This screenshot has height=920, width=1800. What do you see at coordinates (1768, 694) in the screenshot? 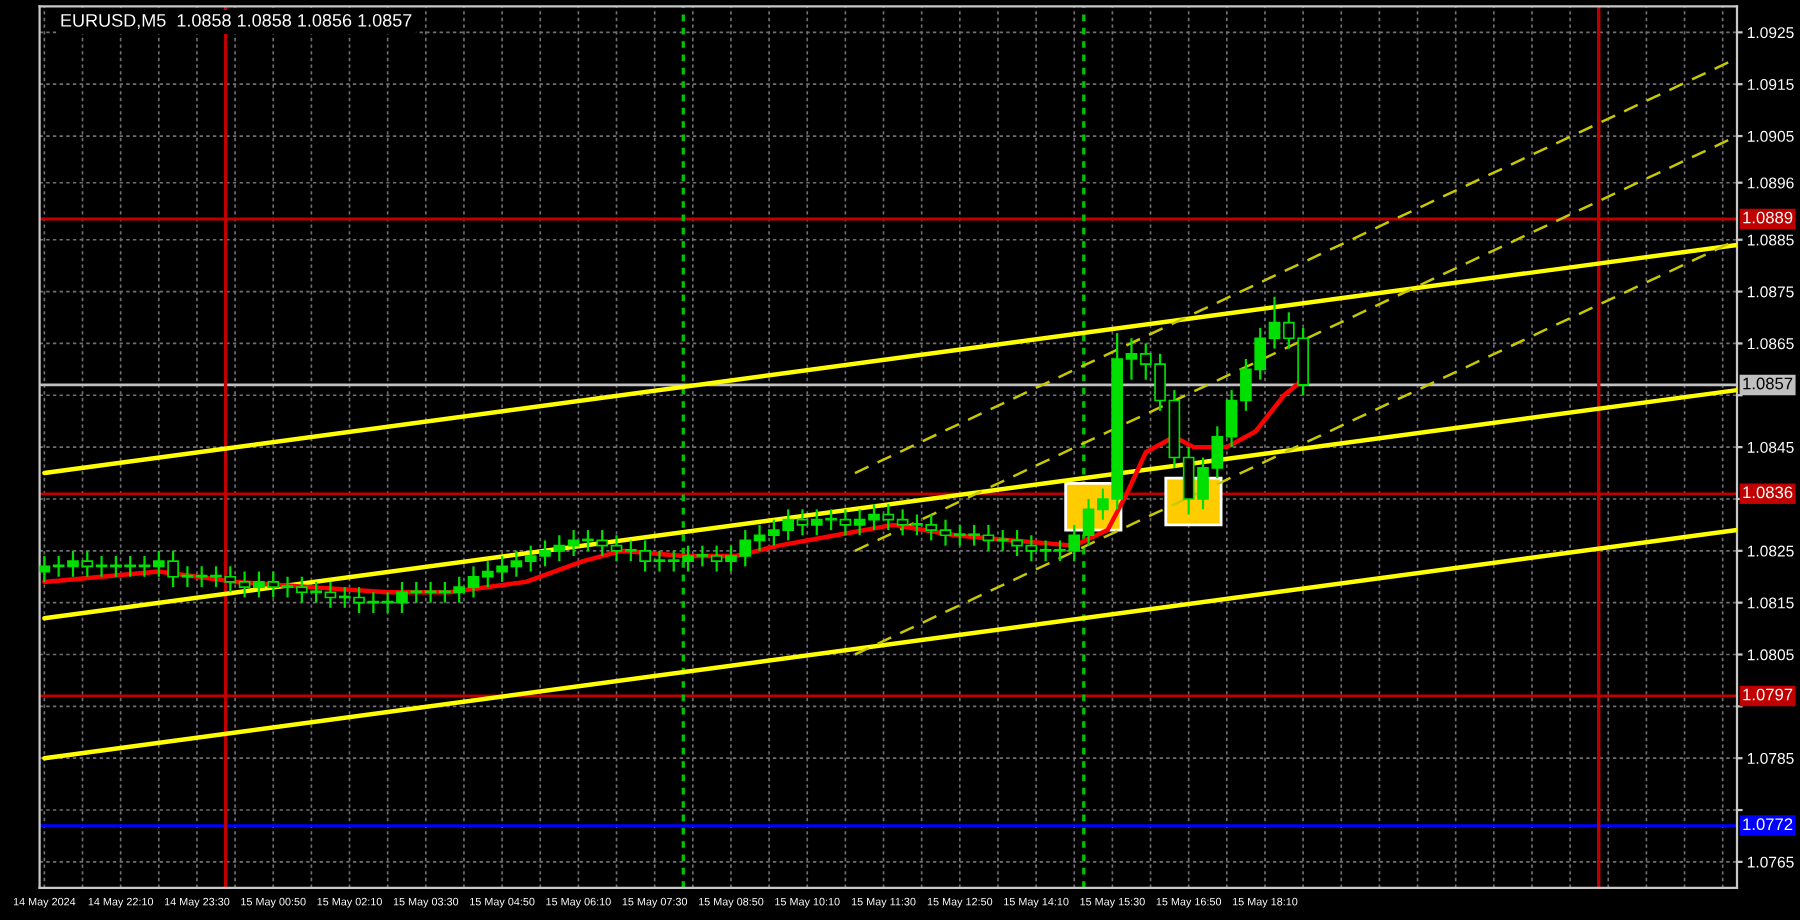
I see `ref-line-label: 1.0797` at bounding box center [1768, 694].